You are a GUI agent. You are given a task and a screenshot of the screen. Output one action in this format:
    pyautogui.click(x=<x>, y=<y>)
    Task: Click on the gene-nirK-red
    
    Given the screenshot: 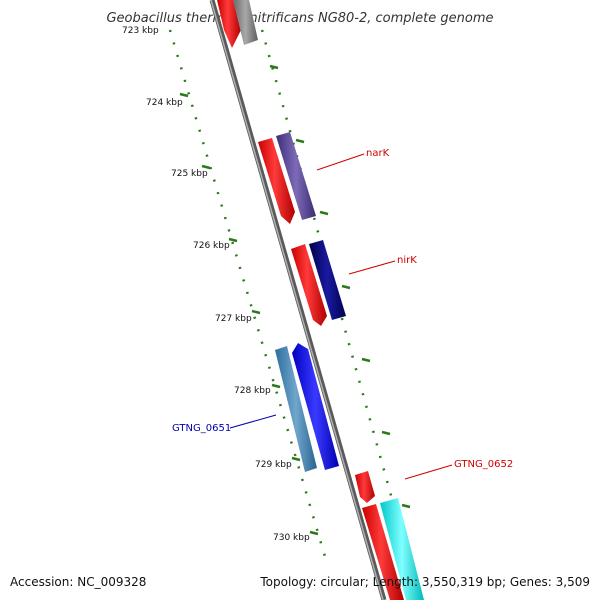 What is the action you would take?
    pyautogui.click(x=309, y=285)
    